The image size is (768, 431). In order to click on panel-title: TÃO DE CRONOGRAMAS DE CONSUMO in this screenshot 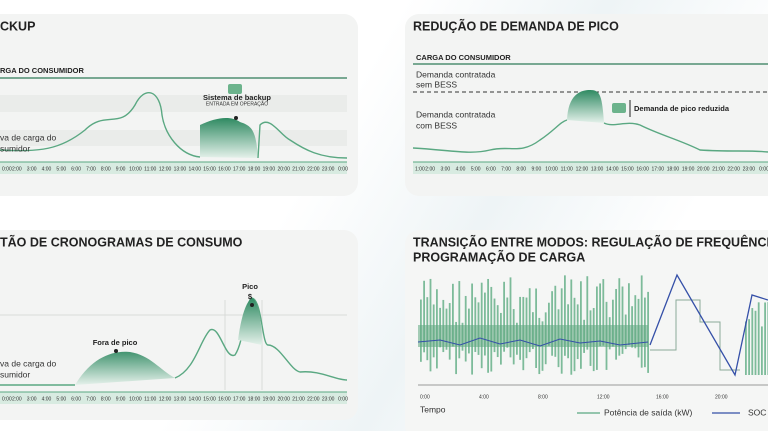, I will do `click(121, 241)`.